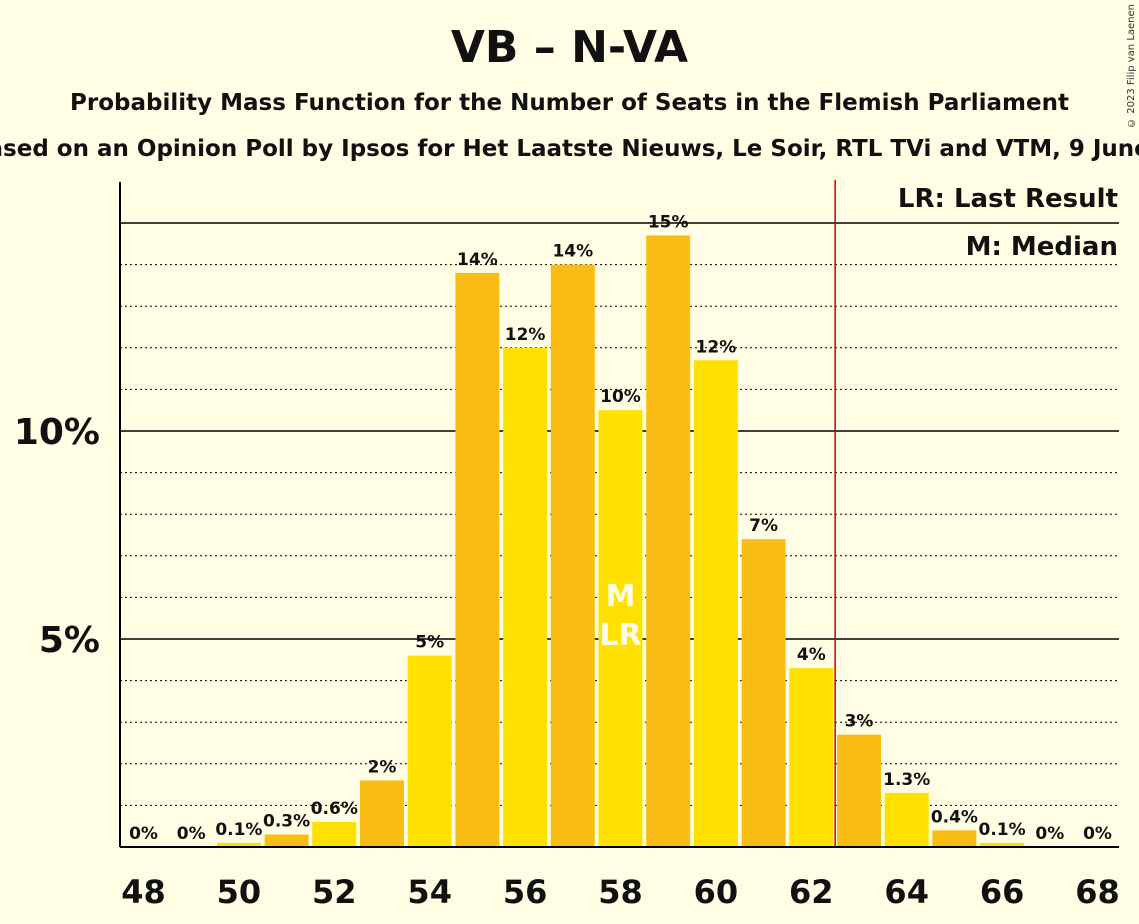  Describe the element at coordinates (906, 780) in the screenshot. I see `data-label: 1.3%` at that location.